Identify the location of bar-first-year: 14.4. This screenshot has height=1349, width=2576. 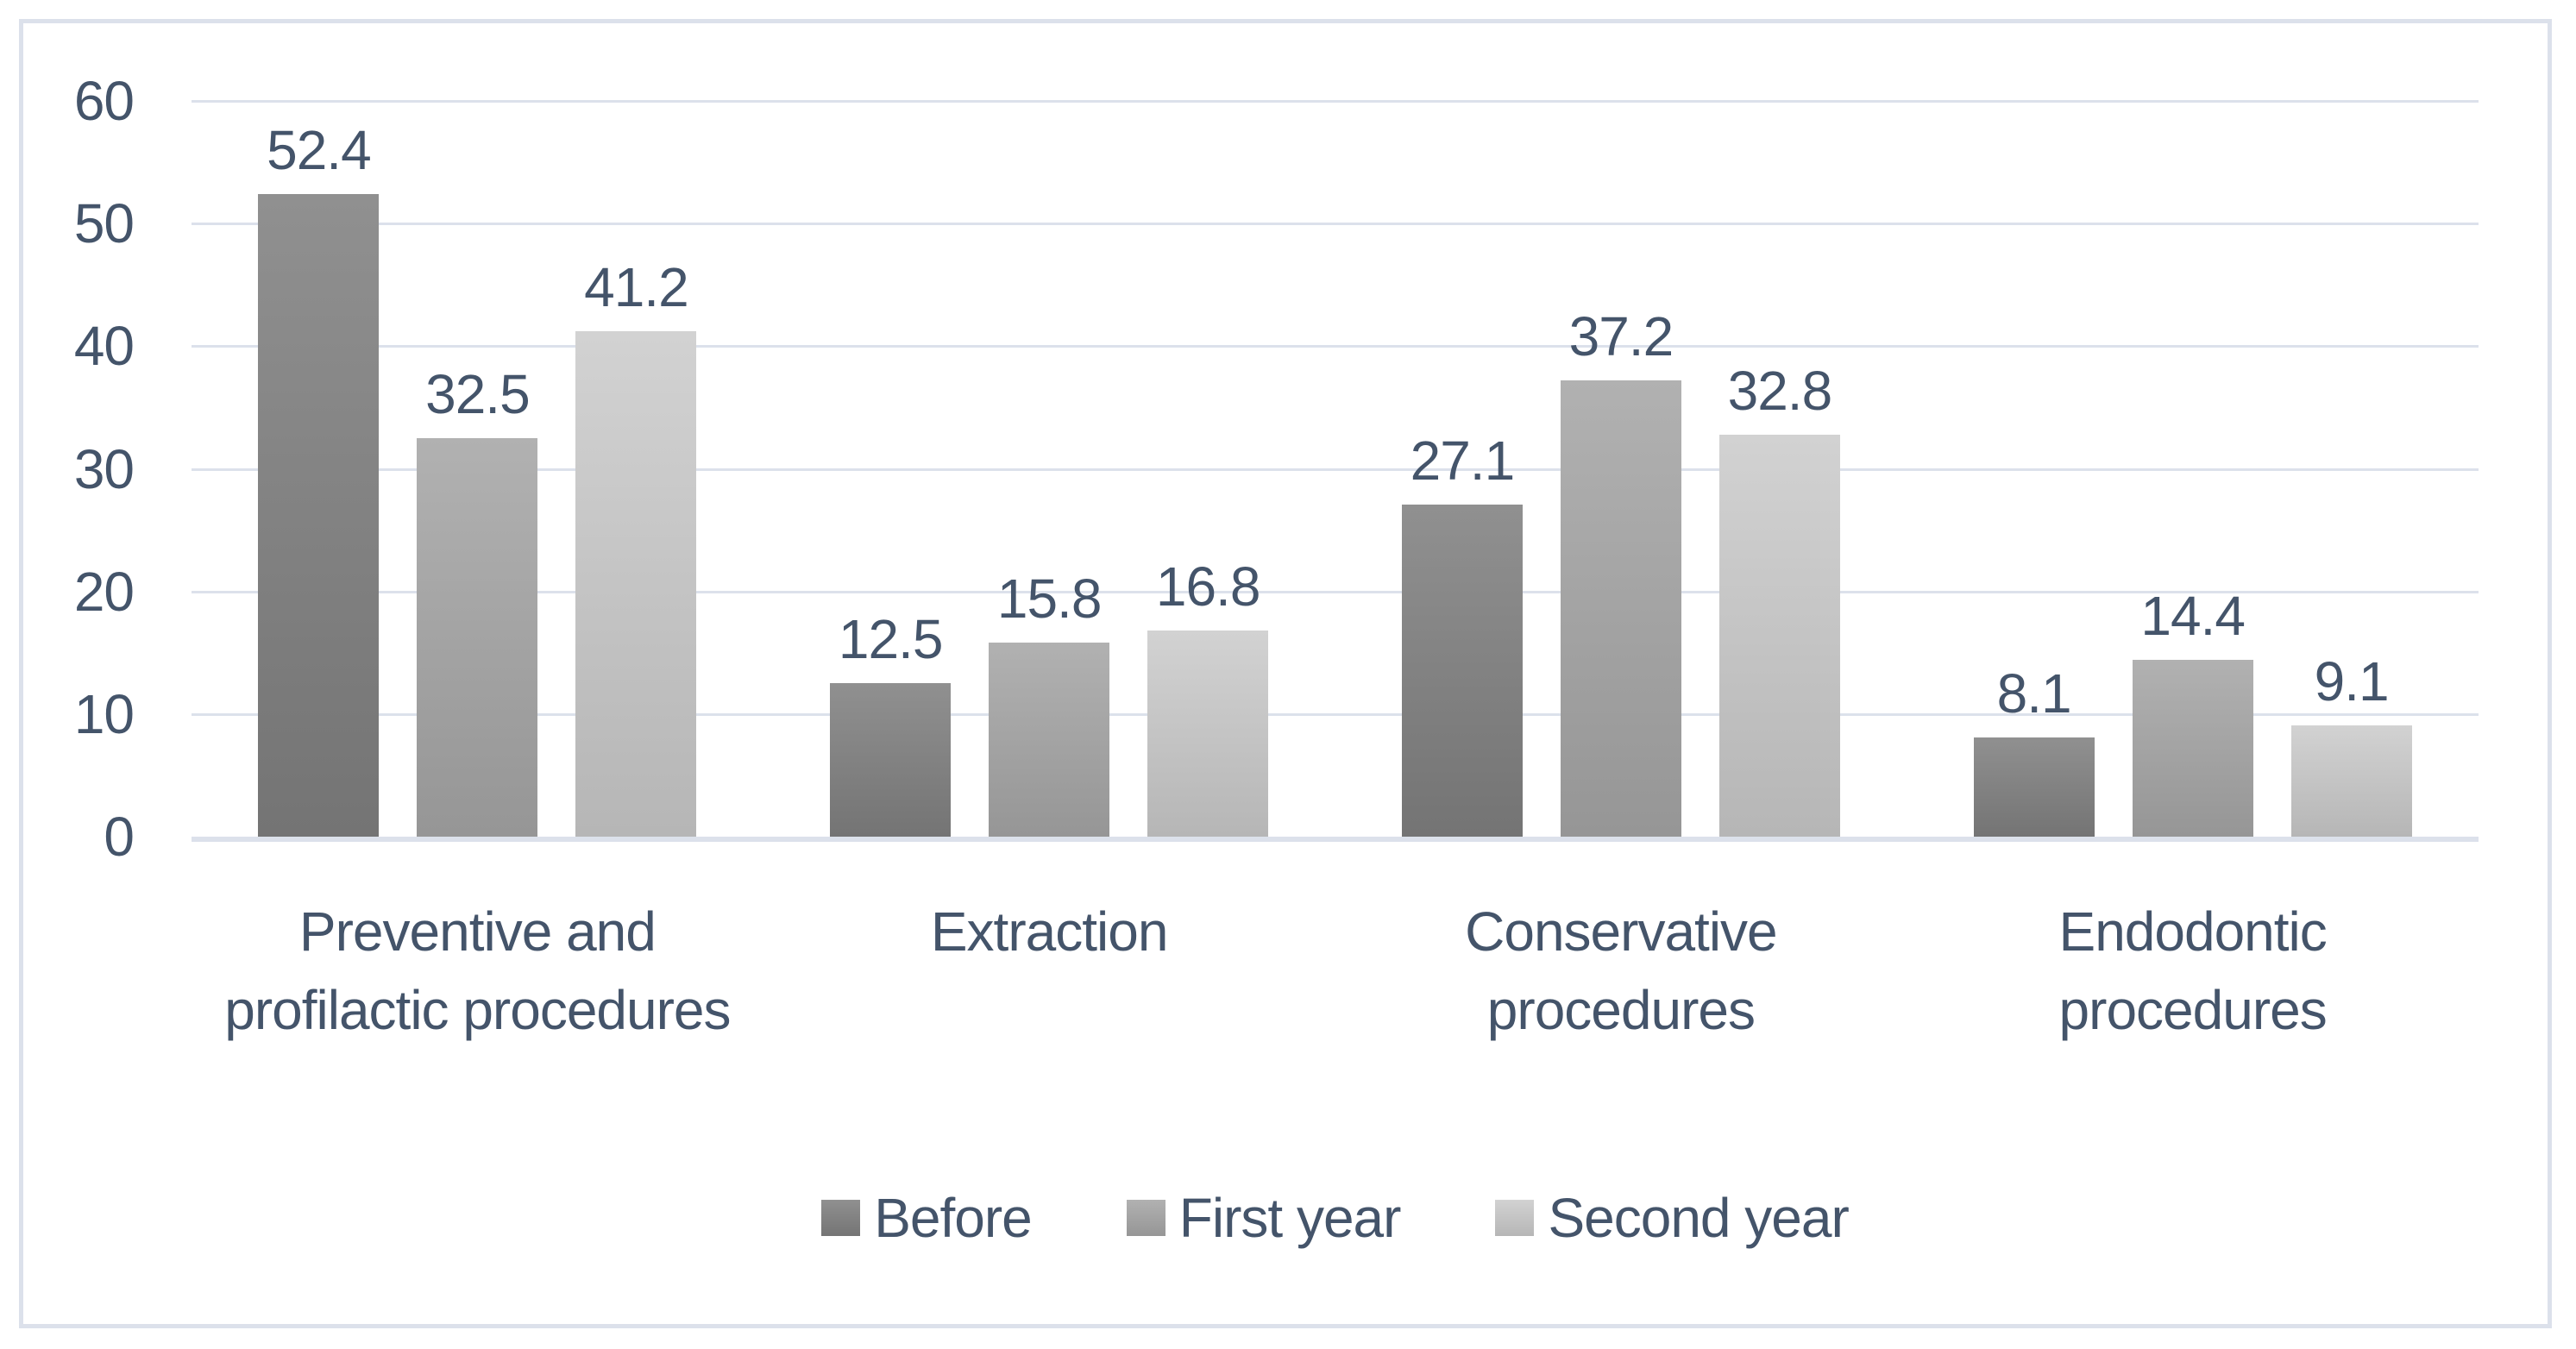
(2192, 711).